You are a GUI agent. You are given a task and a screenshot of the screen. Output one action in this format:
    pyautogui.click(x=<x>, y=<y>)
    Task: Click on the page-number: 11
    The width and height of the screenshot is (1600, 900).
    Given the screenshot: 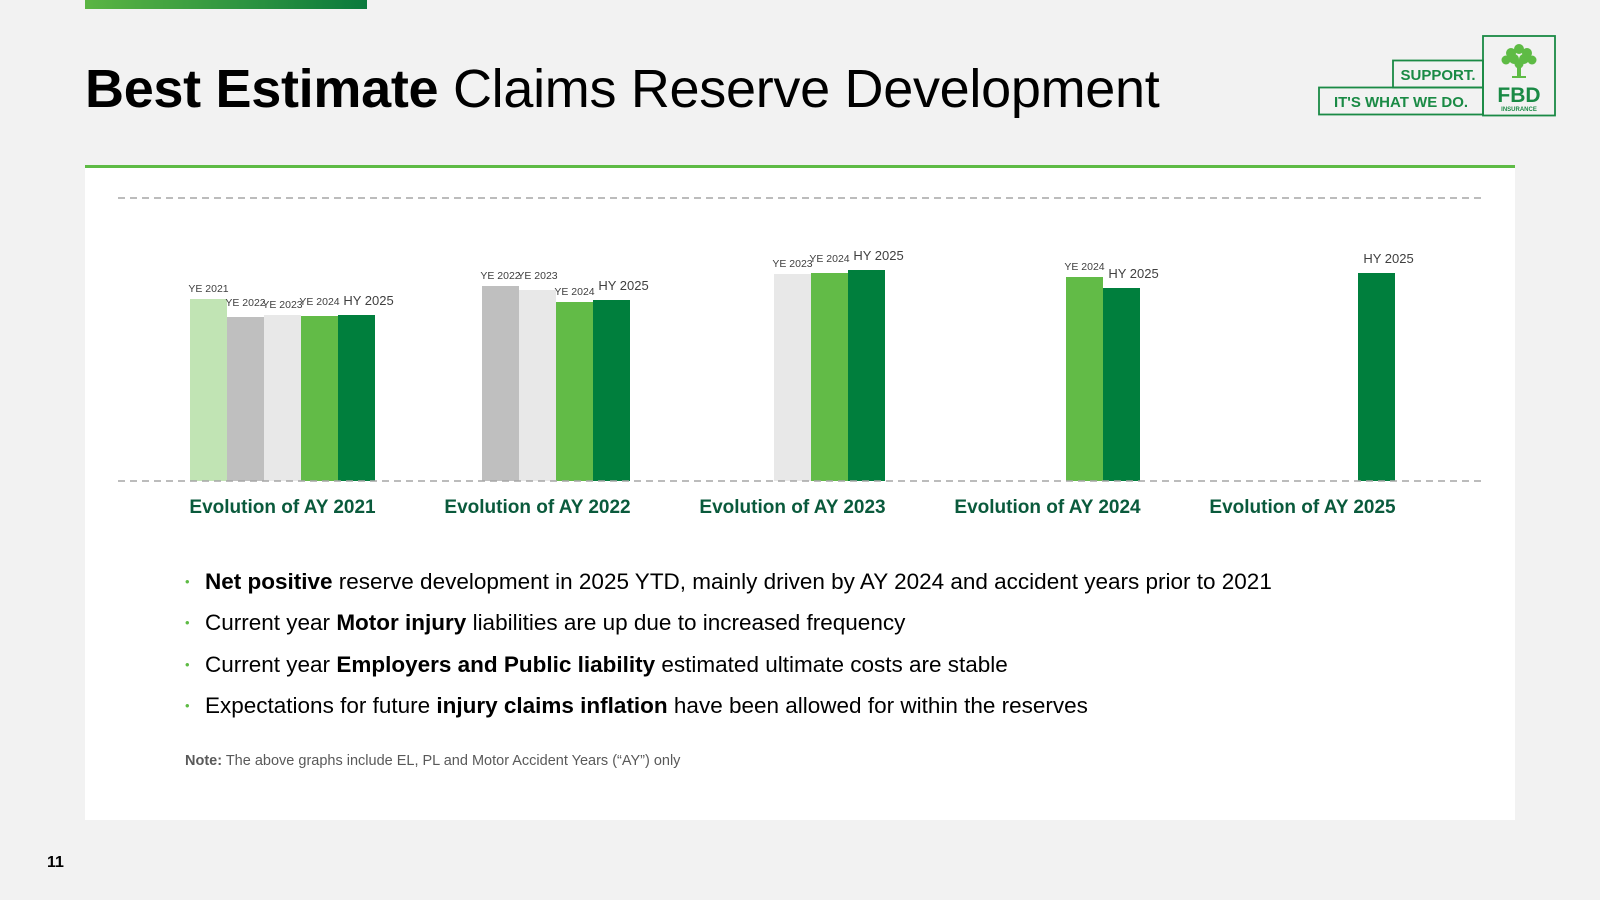 What is the action you would take?
    pyautogui.click(x=55, y=862)
    